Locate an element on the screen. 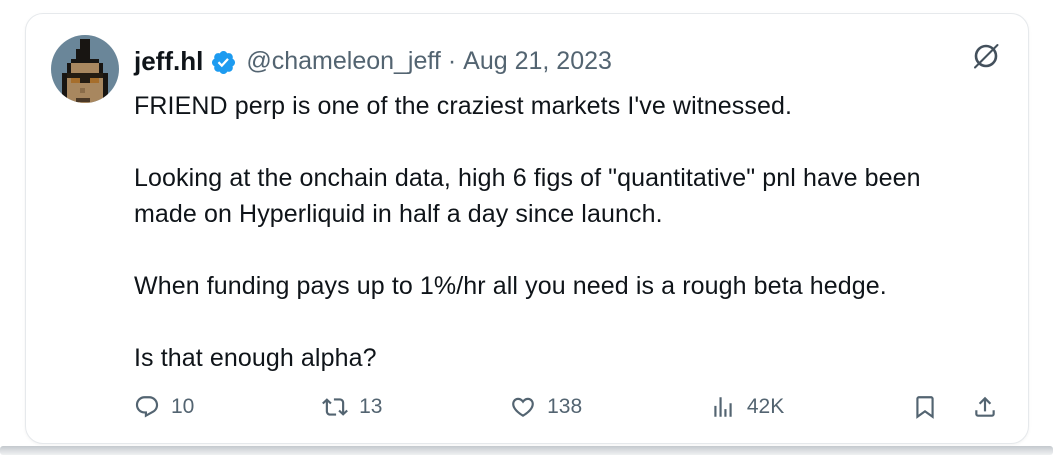  bar-chart-icon is located at coordinates (723, 407).